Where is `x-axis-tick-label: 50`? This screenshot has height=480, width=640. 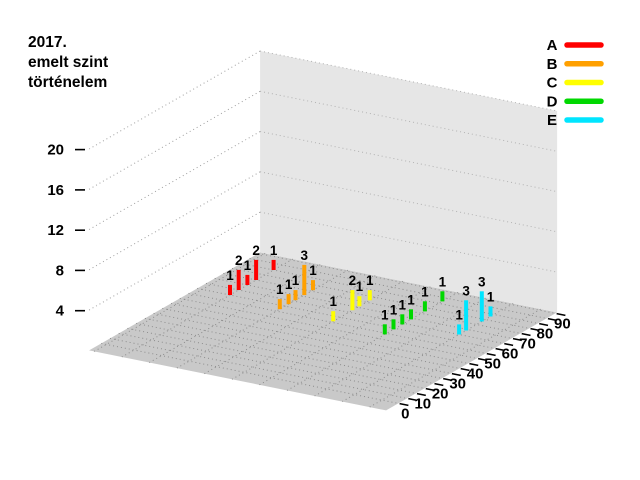 x-axis-tick-label: 50 is located at coordinates (492, 363).